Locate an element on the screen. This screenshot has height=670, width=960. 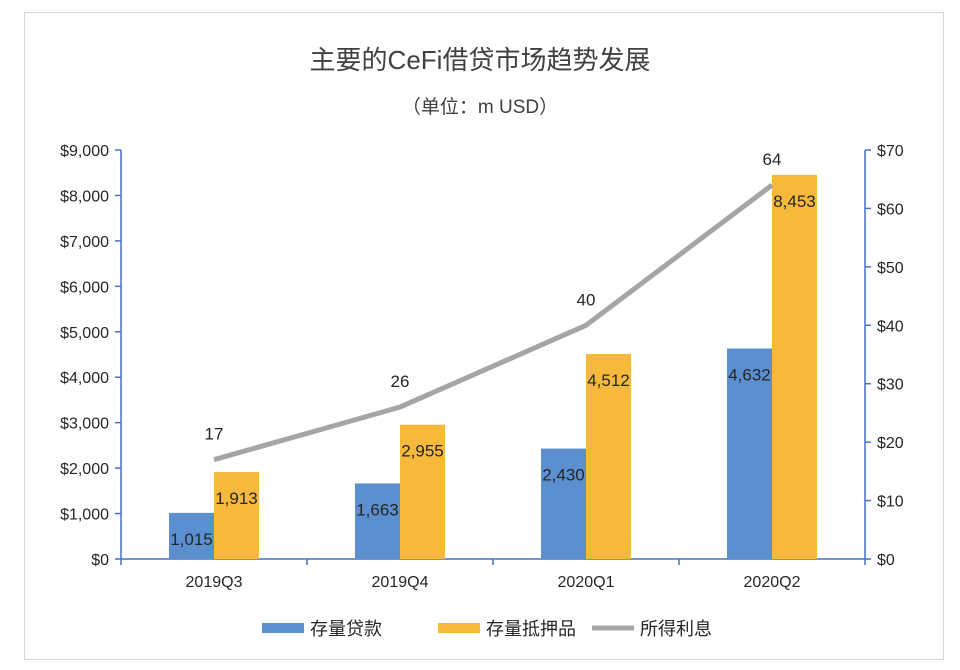
legend-label: 存量贷款 is located at coordinates (346, 629).